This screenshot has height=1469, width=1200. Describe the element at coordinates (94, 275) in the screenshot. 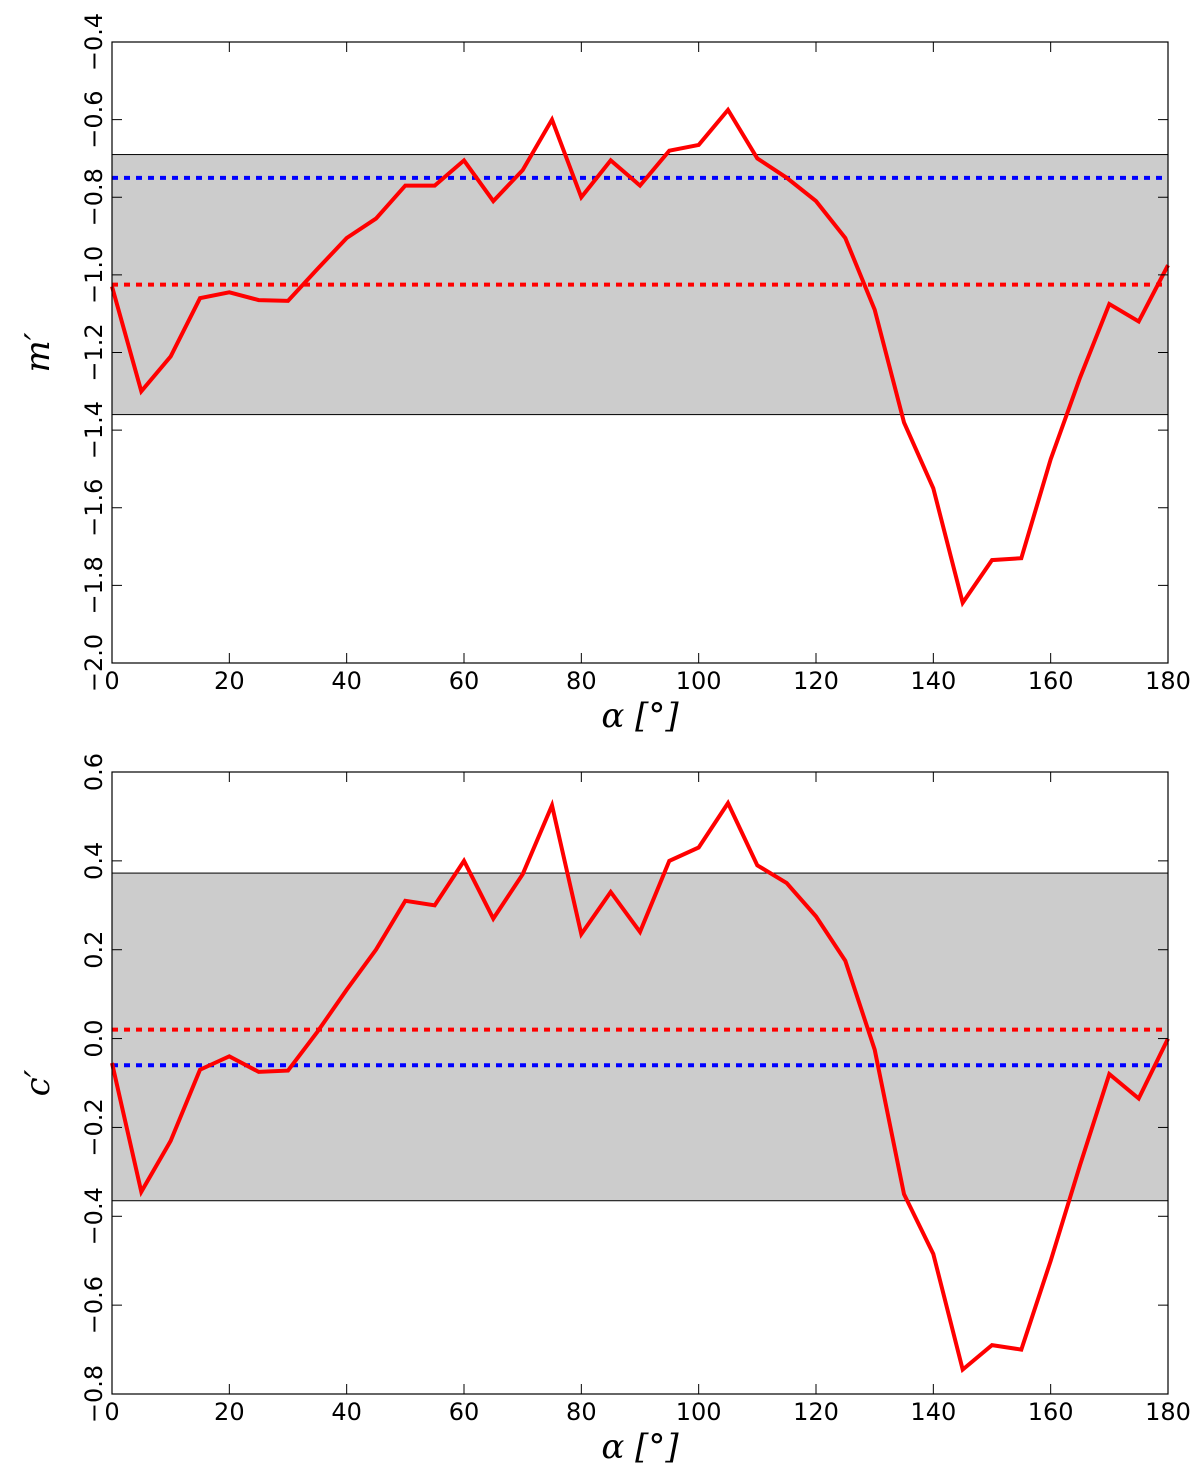

I see `y-tick-label: −1.0` at that location.